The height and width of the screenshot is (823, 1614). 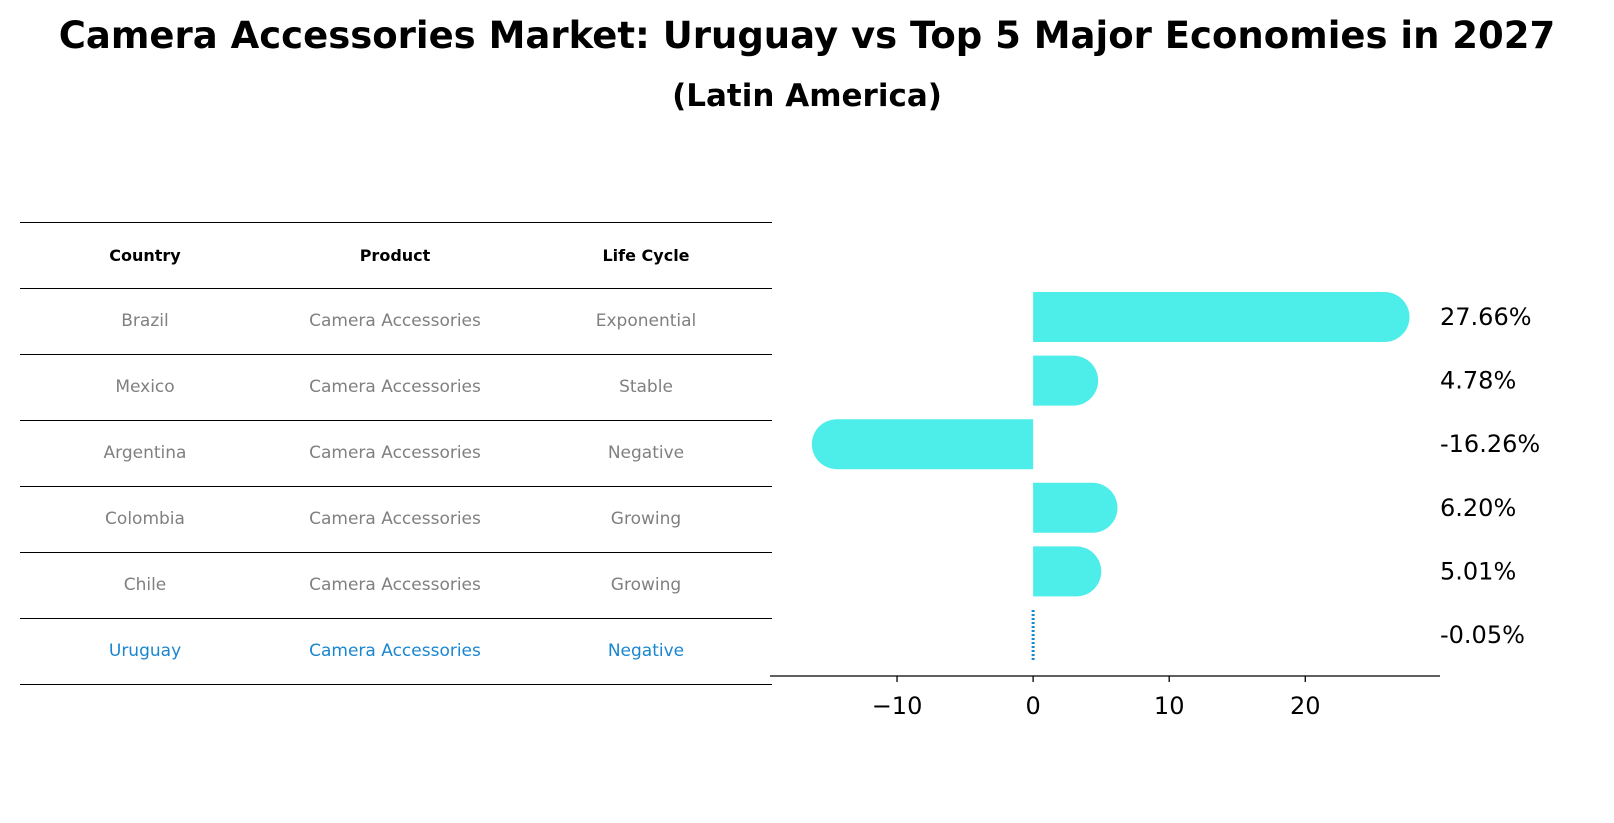 I want to click on value-label: -16.26%, so click(x=1490, y=444).